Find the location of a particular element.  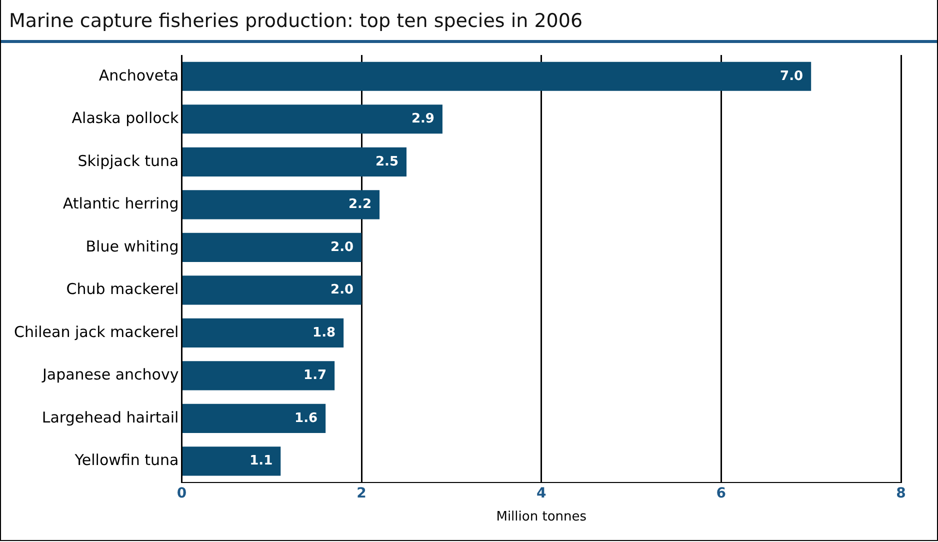

y-tick-label: Blue whiting is located at coordinates (132, 246).